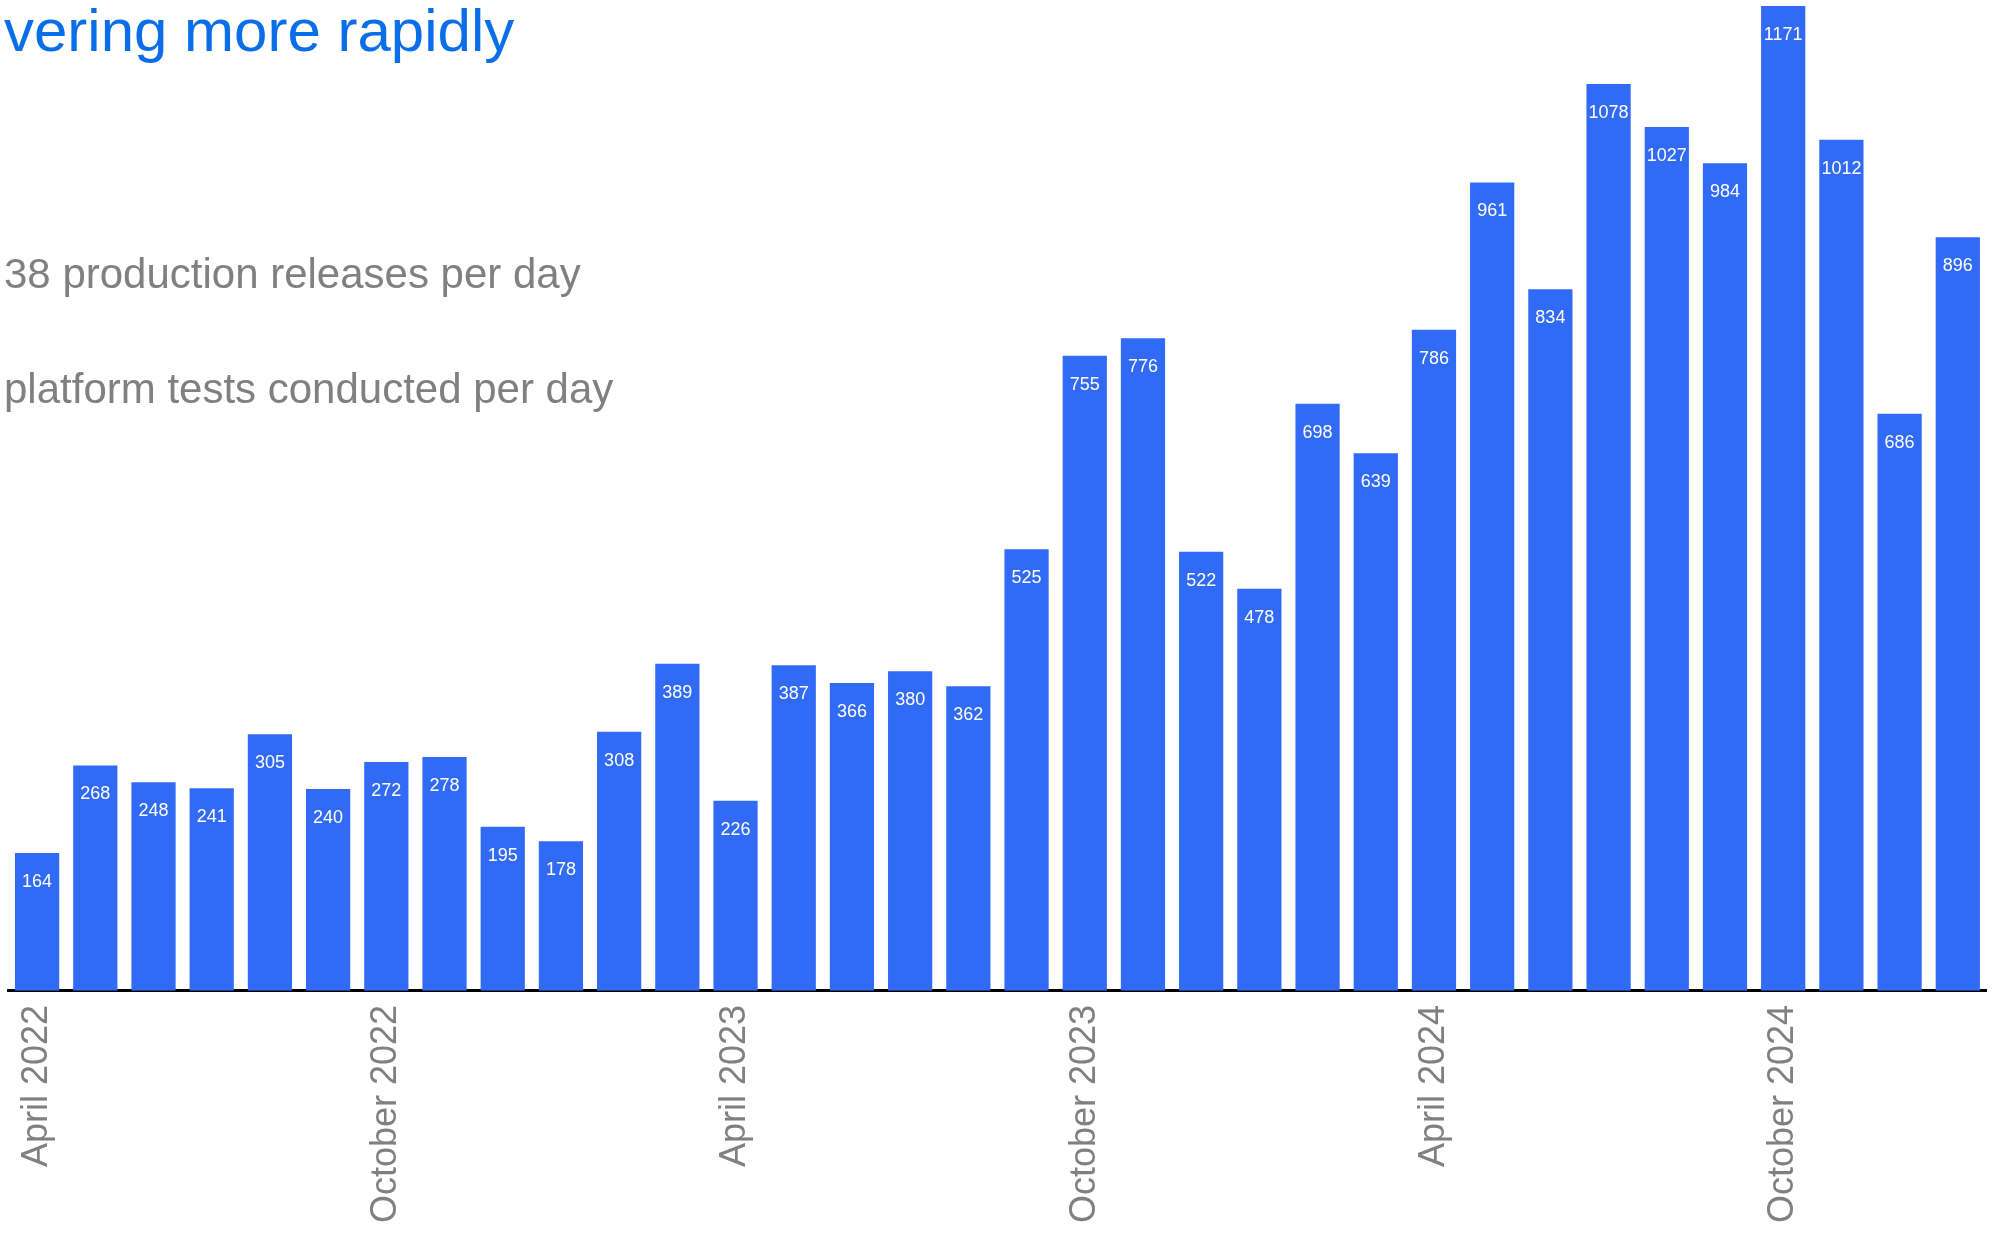 The height and width of the screenshot is (1237, 2015). What do you see at coordinates (619, 759) in the screenshot?
I see `data-label: 308` at bounding box center [619, 759].